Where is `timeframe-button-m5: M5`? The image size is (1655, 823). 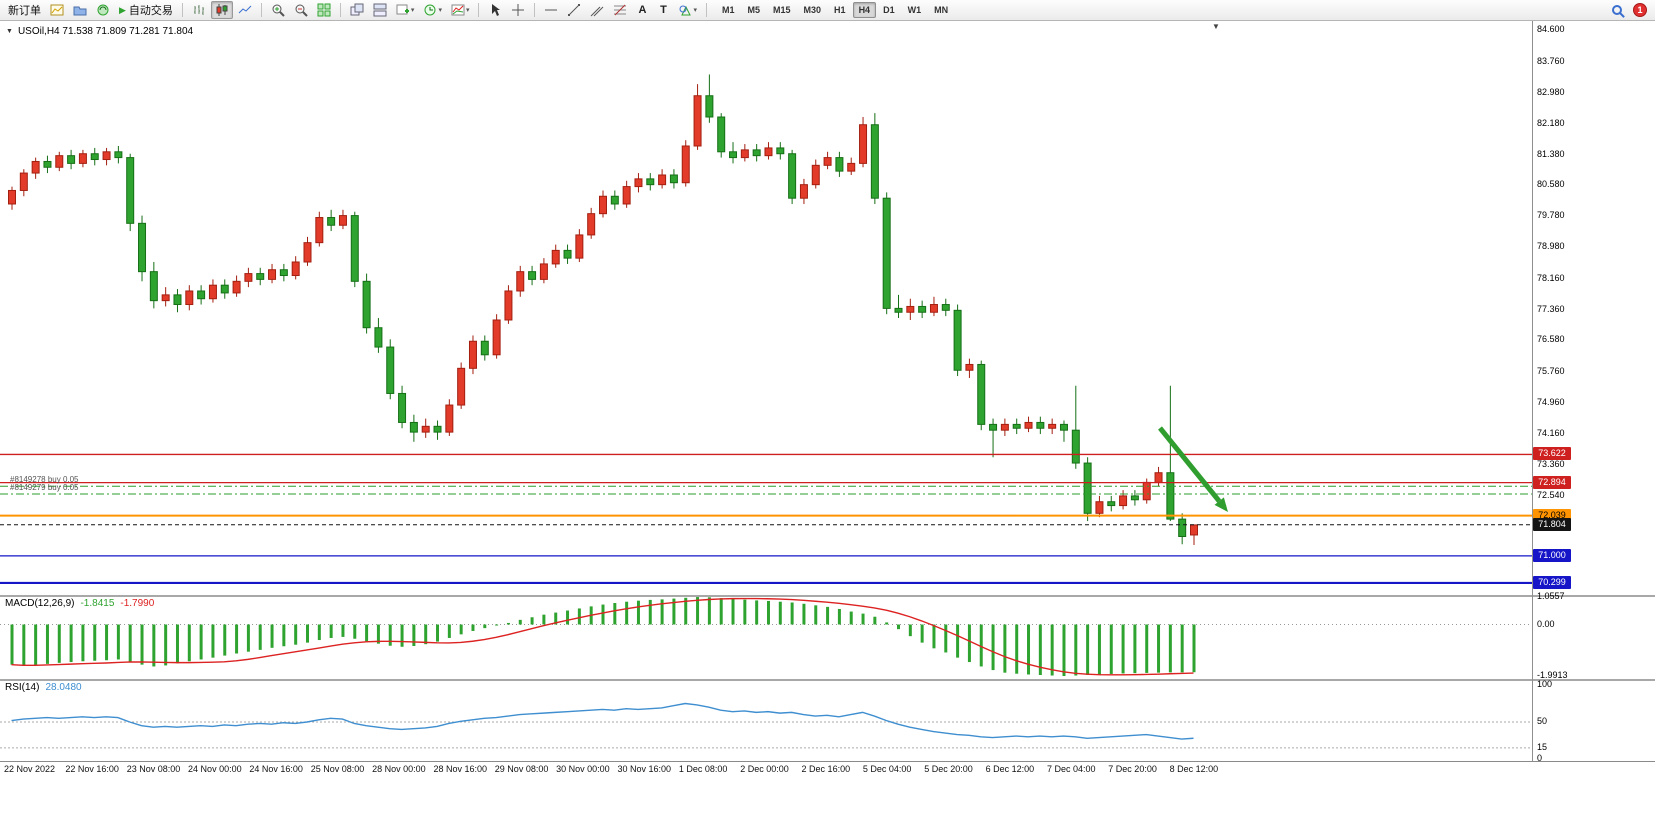
timeframe-button-m5: M5 is located at coordinates (754, 10).